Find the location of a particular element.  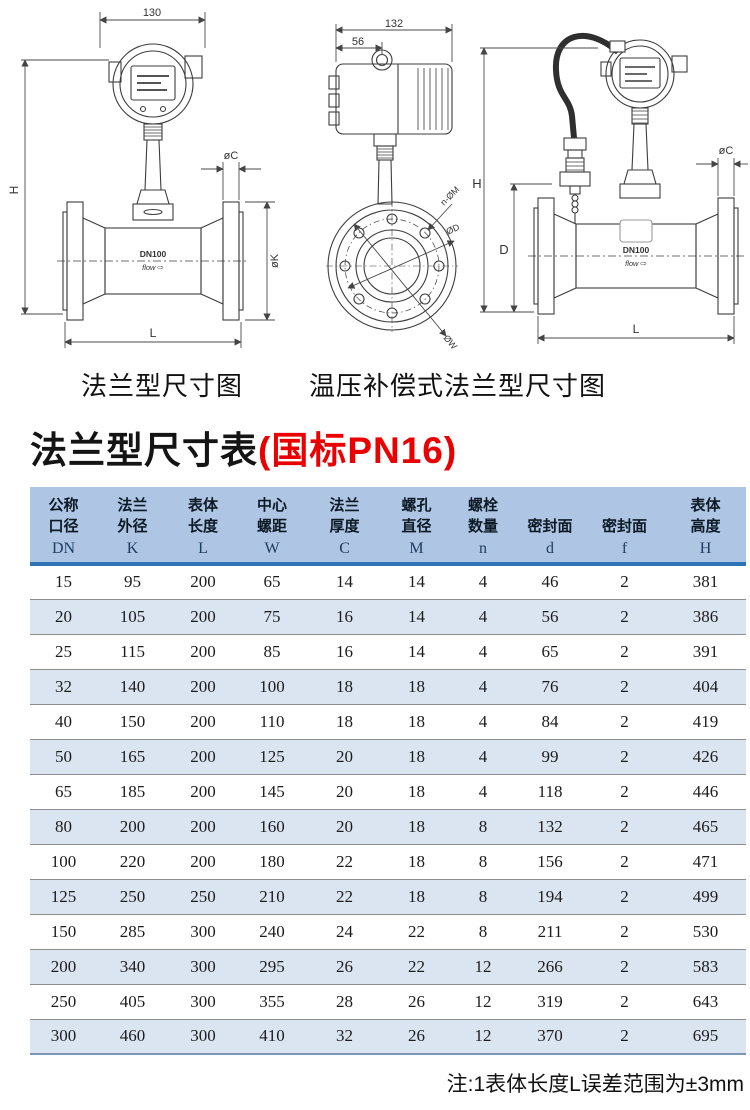

dim-L: L is located at coordinates (153, 333).